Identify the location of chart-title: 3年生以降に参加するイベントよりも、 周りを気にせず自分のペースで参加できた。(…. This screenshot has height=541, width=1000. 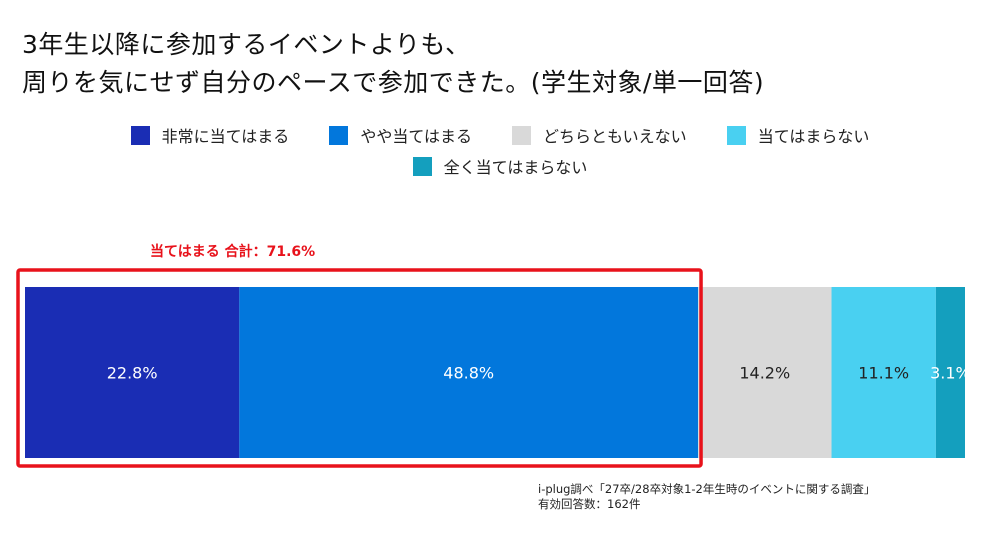
(502, 64).